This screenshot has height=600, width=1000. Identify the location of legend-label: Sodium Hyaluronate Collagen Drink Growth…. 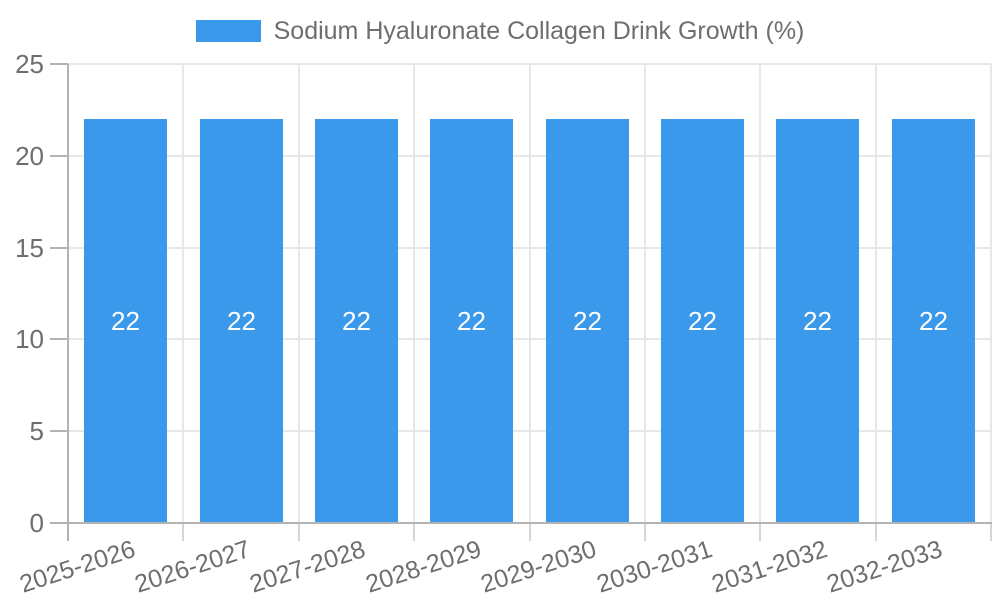
(539, 31).